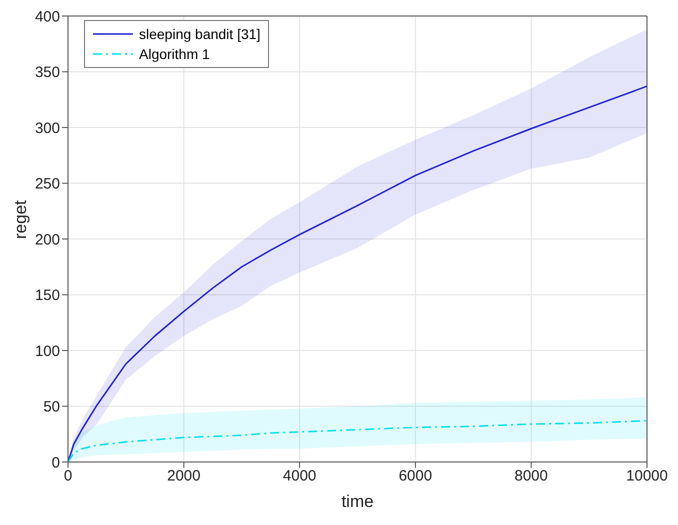  Describe the element at coordinates (647, 476) in the screenshot. I see `x-tick-label: 10000` at that location.